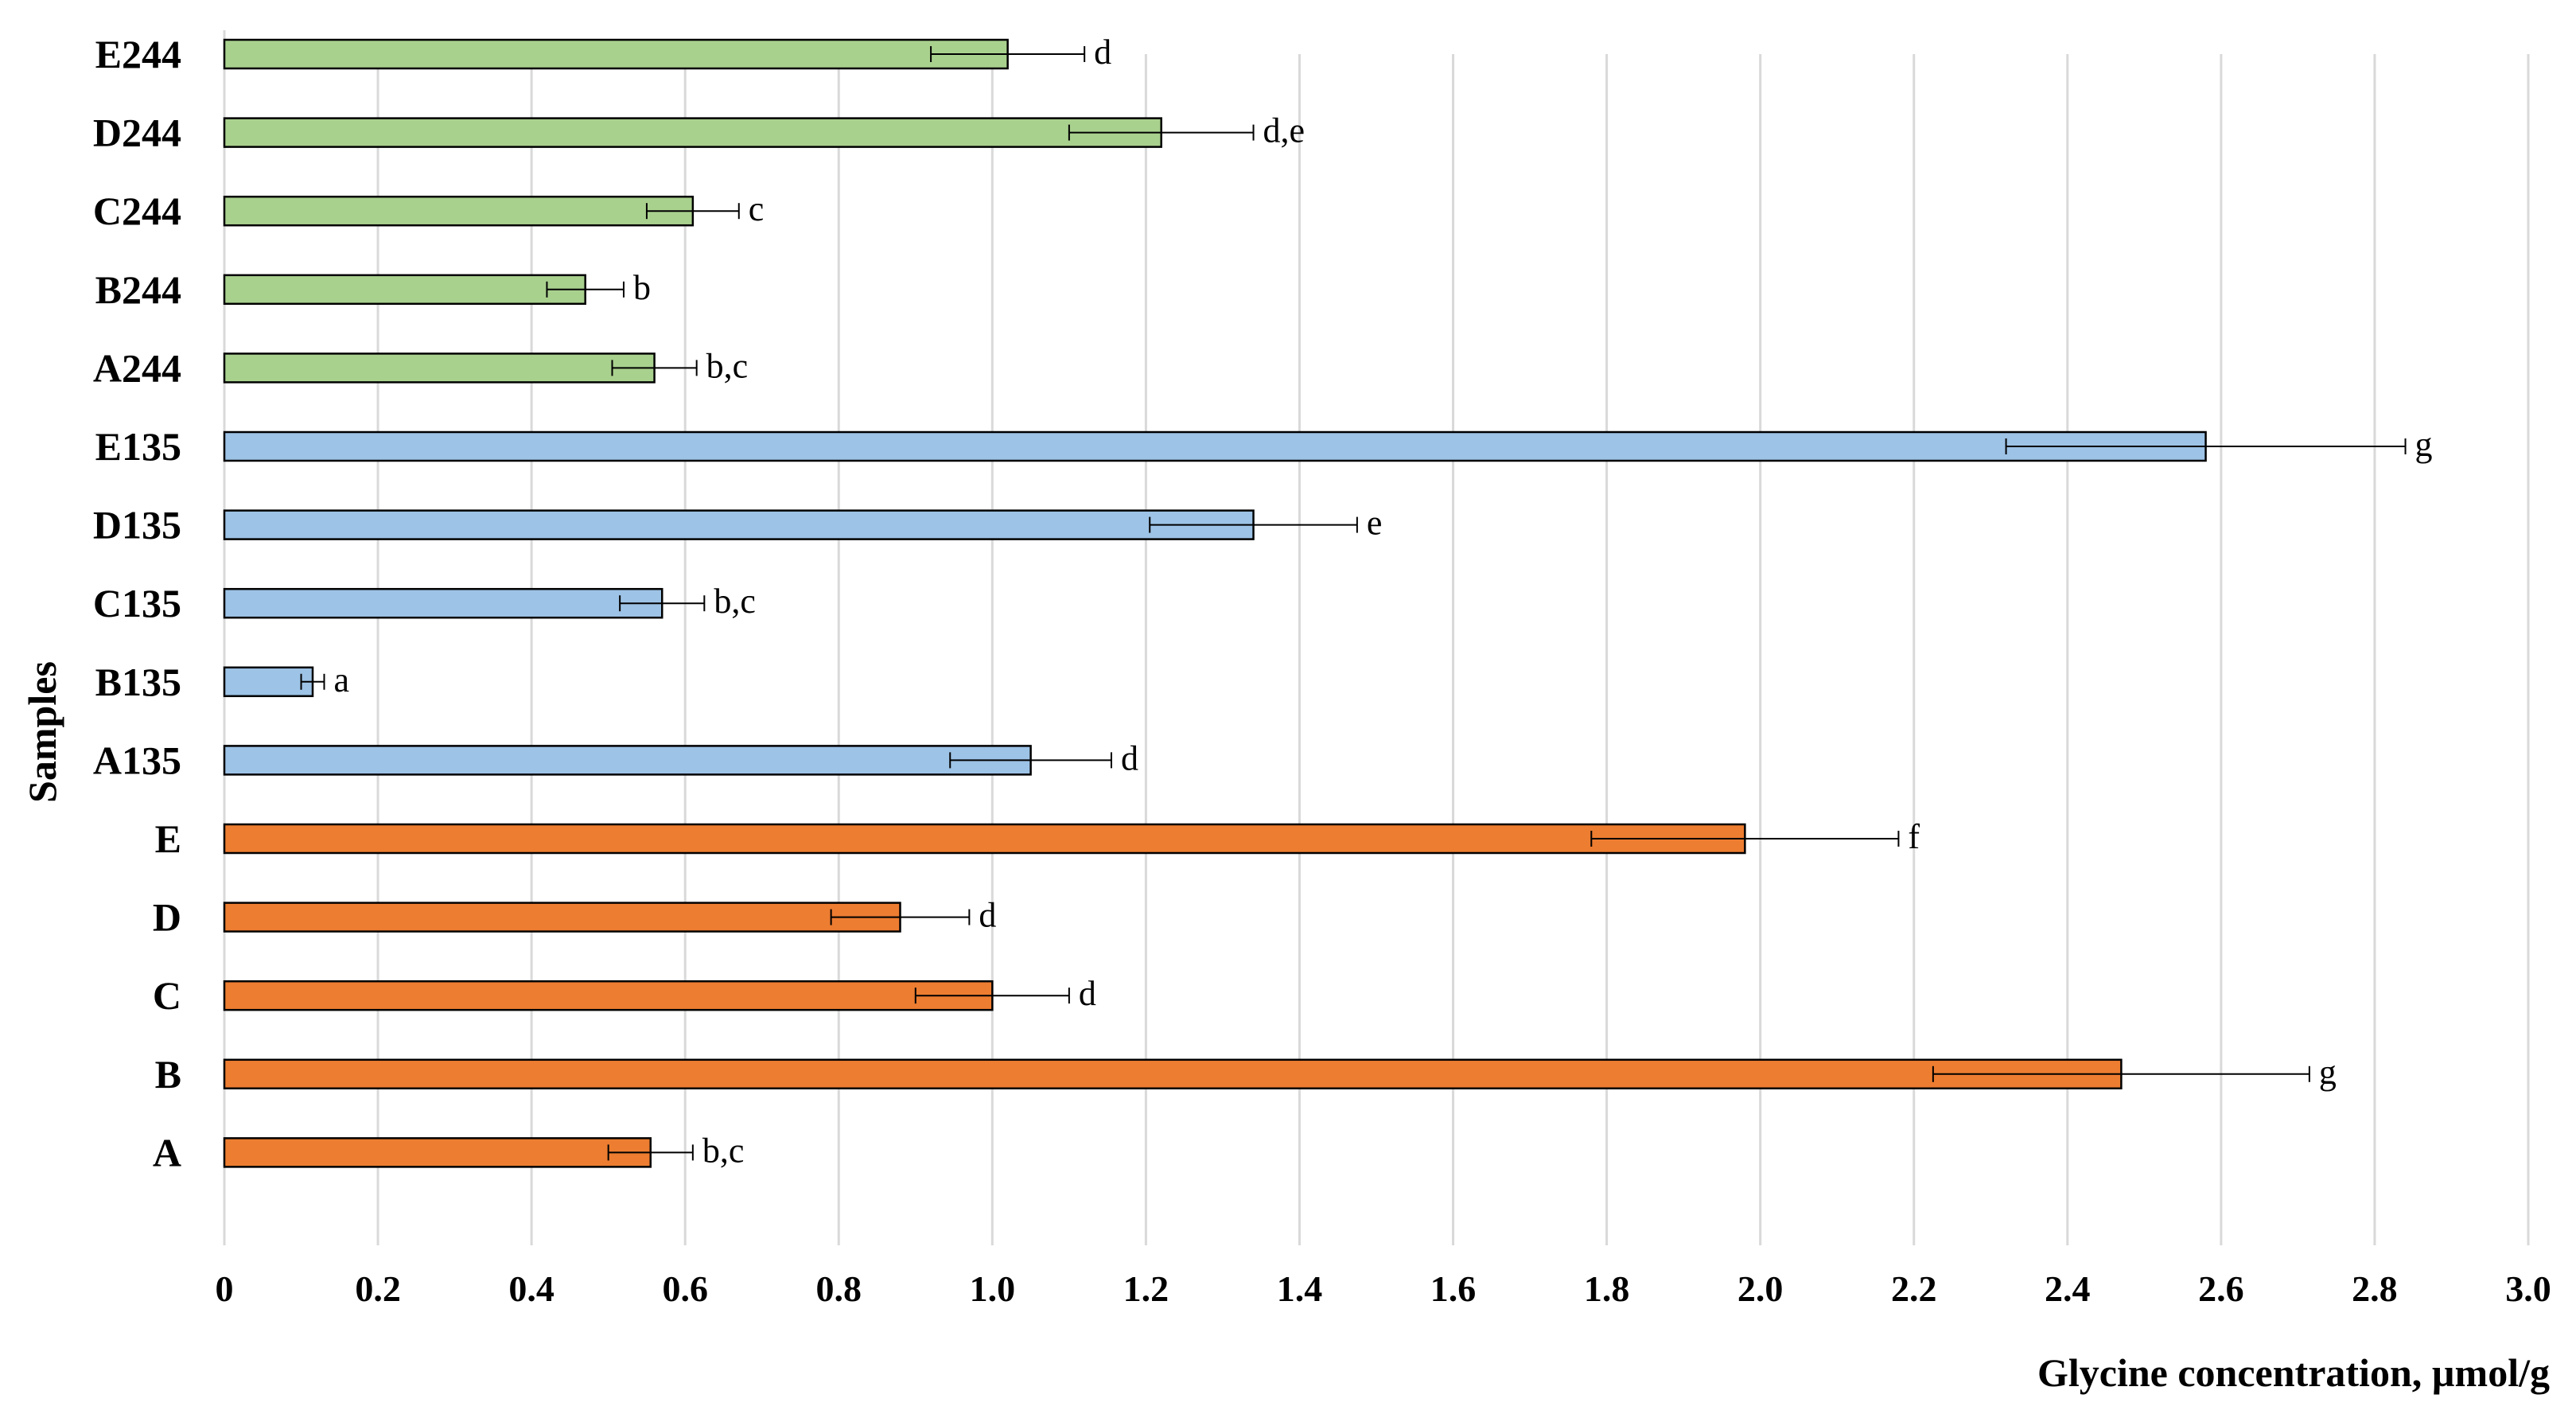 This screenshot has height=1414, width=2576. Describe the element at coordinates (42, 732) in the screenshot. I see `y-axis-title: Samples` at that location.